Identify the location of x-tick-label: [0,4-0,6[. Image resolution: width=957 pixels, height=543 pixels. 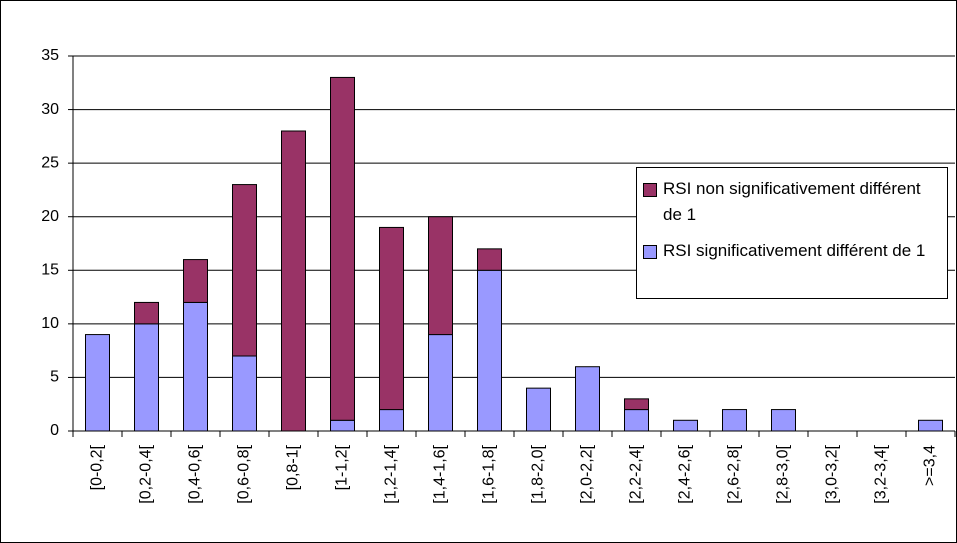
(195, 473).